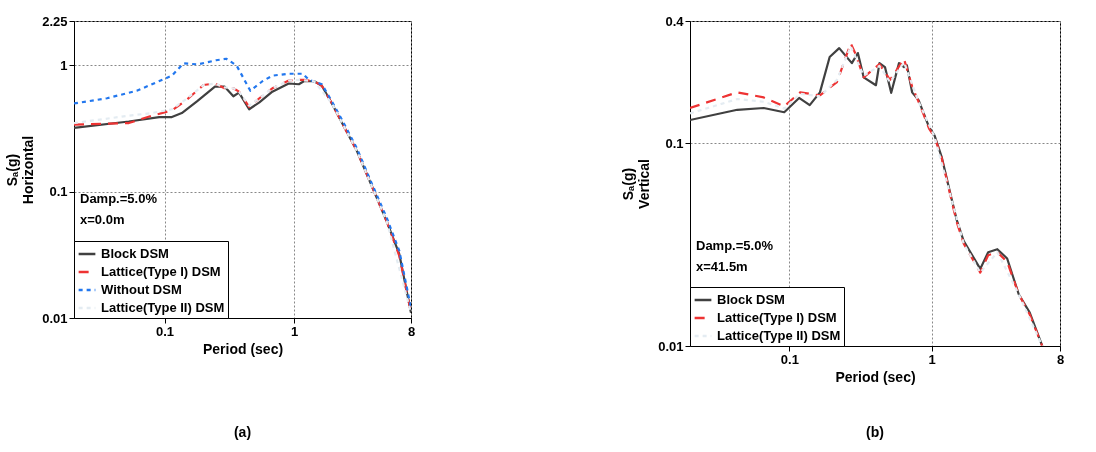  What do you see at coordinates (722, 266) in the screenshot?
I see `annotation: x=41.5m` at bounding box center [722, 266].